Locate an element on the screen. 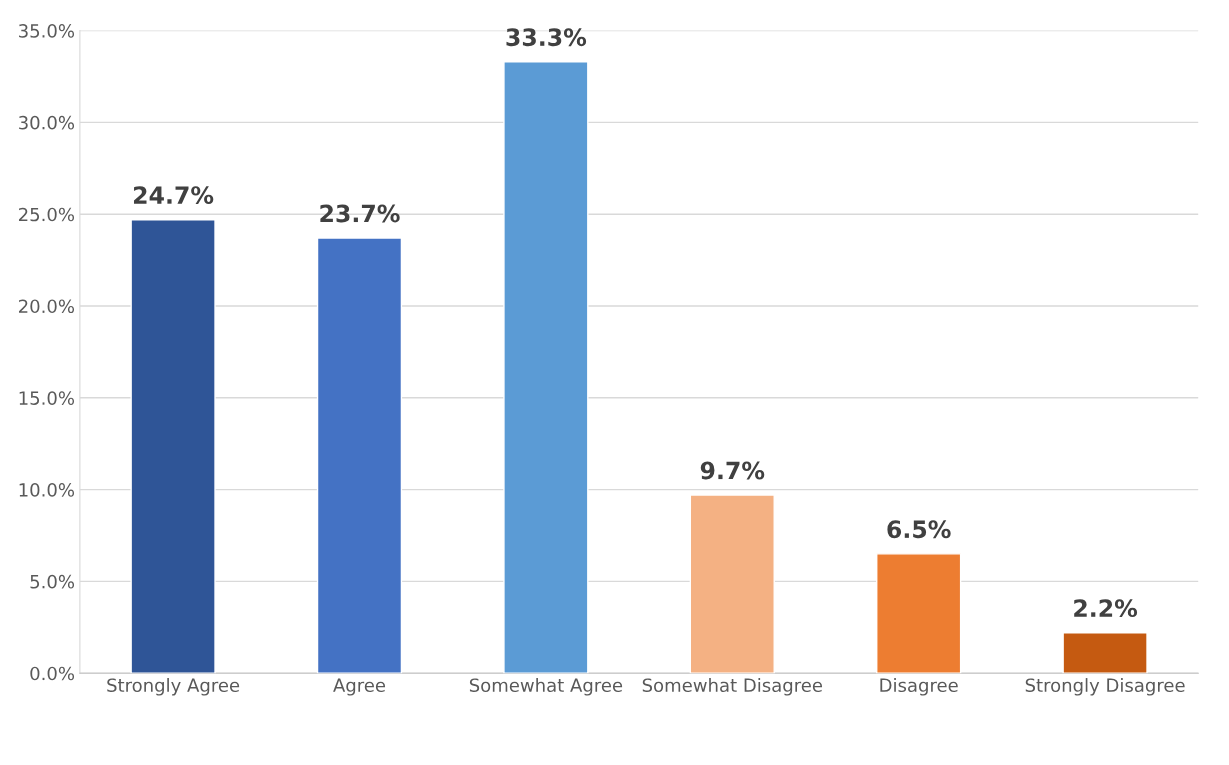 Image resolution: width=1229 pixels, height=765 pixels. data-label: 24.7% is located at coordinates (173, 195).